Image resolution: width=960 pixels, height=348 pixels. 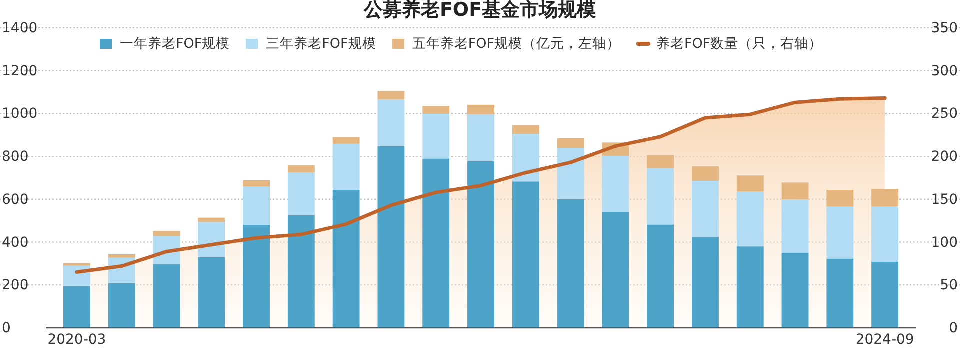 I want to click on legend-label: 一年养老FOF规模, so click(x=175, y=44).